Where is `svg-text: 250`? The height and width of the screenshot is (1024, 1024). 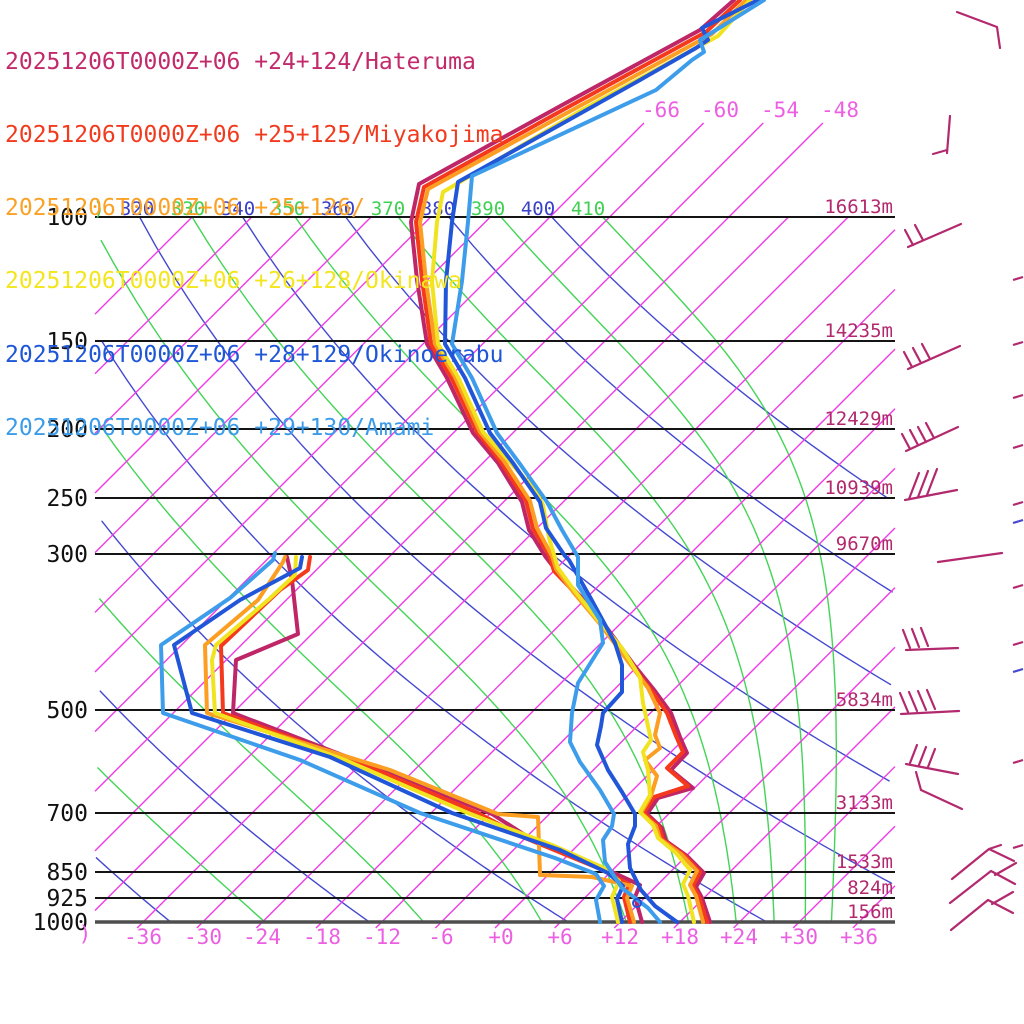
svg-text: 250 is located at coordinates (67, 499).